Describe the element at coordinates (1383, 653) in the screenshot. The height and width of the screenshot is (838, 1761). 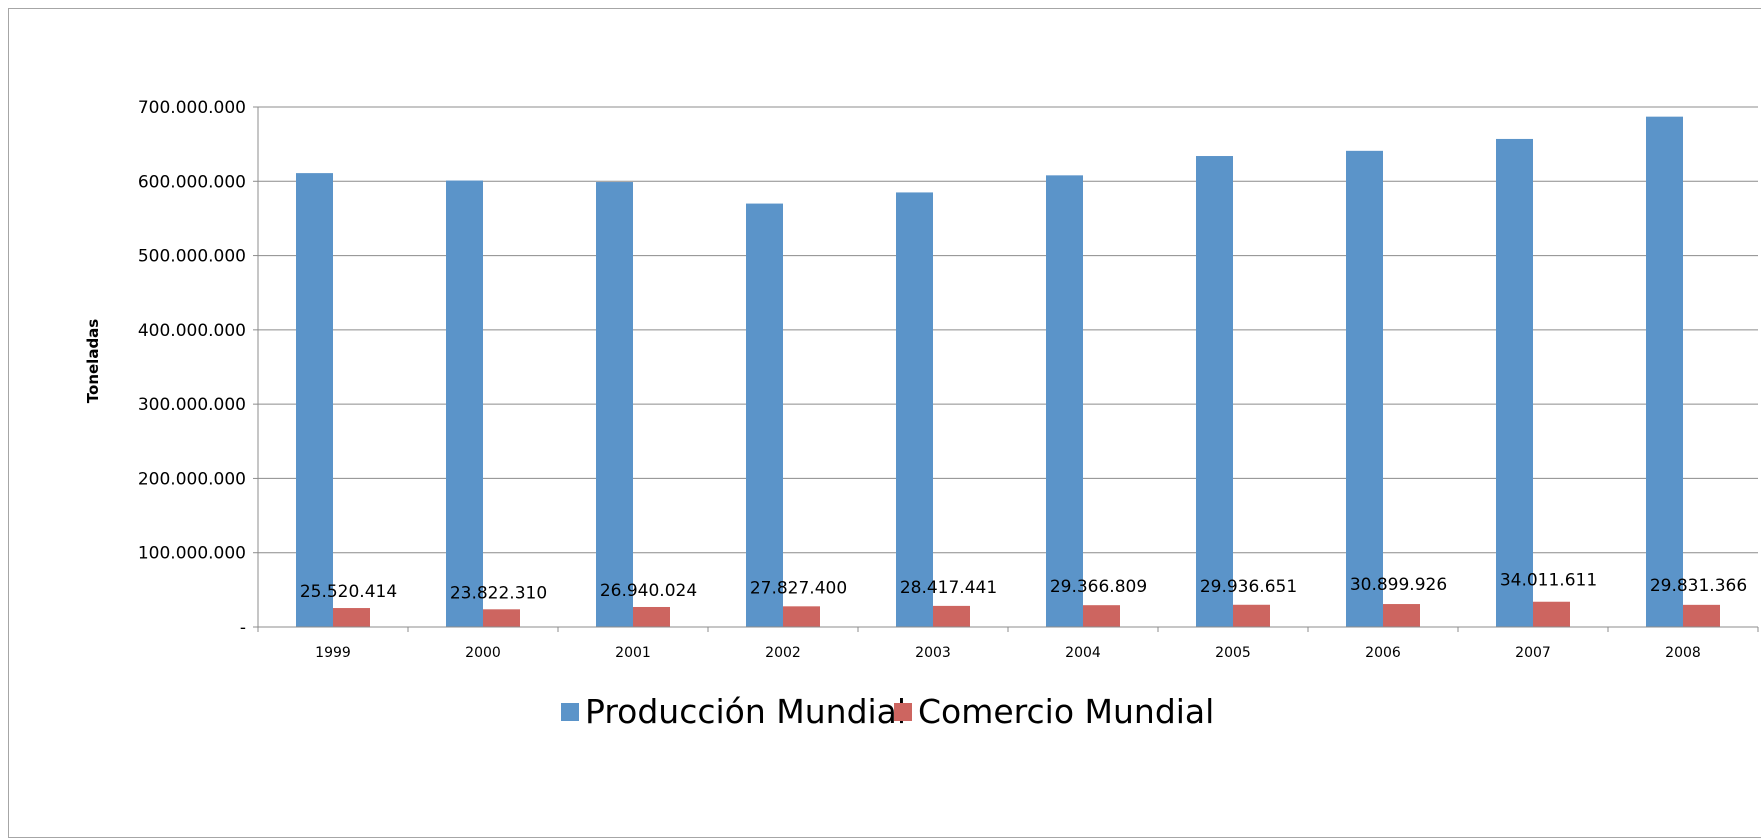
I see `x-tick-label: 2006` at that location.